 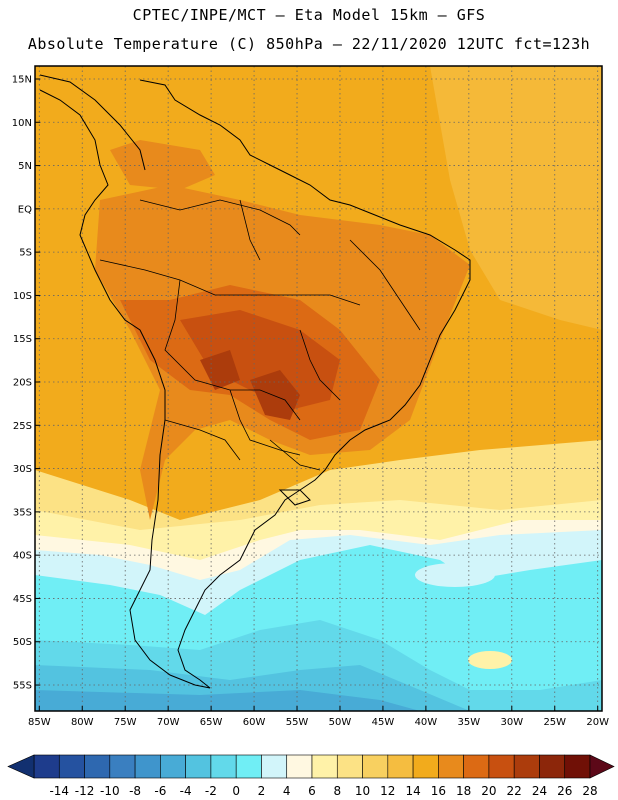 What do you see at coordinates (539, 791) in the screenshot?
I see `colorbar-label: 24` at bounding box center [539, 791].